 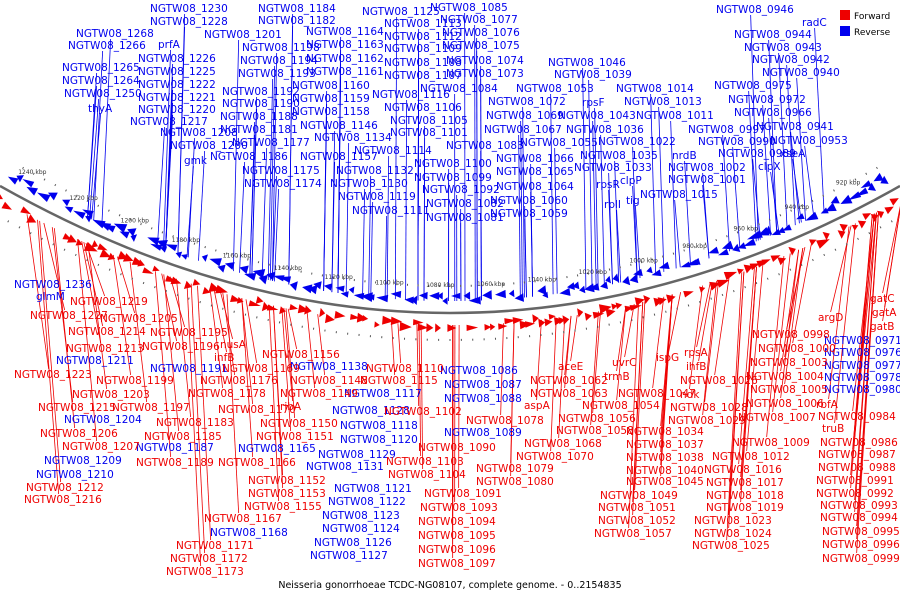 I want to click on reverse-gene-label: NGTW08_1072, so click(x=527, y=102).